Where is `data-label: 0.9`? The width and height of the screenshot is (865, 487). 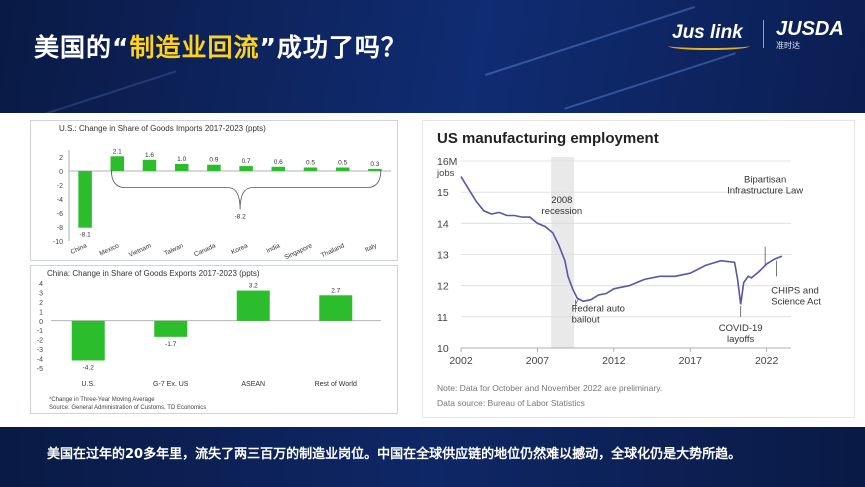
data-label: 0.9 is located at coordinates (213, 160).